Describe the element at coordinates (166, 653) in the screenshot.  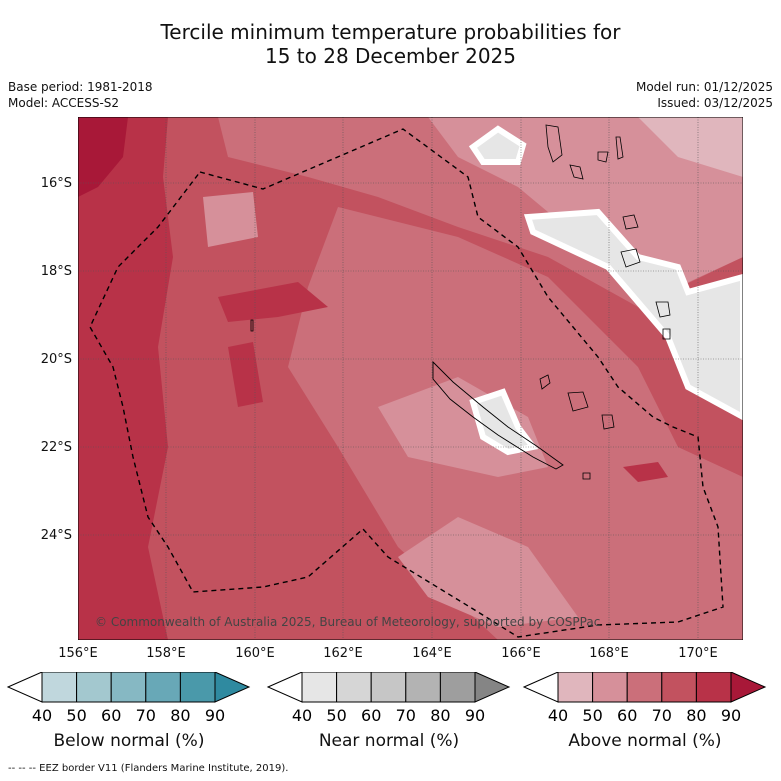
I see `lon-label-158e: 158°E` at that location.